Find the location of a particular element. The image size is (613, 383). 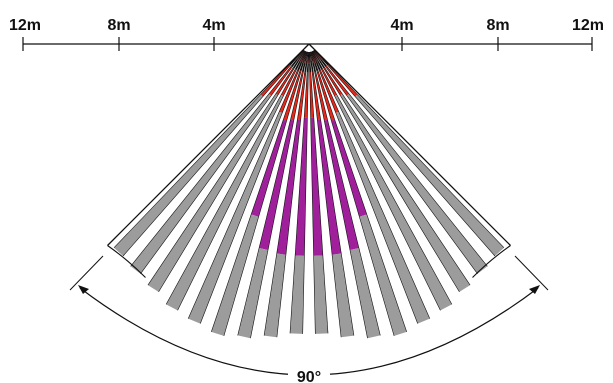

scale-label-right-12m: 12m is located at coordinates (588, 25).